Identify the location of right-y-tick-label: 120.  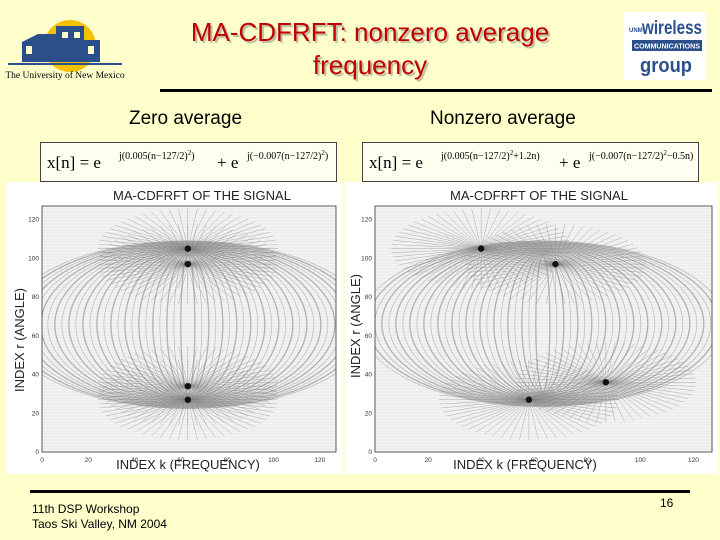
(366, 220).